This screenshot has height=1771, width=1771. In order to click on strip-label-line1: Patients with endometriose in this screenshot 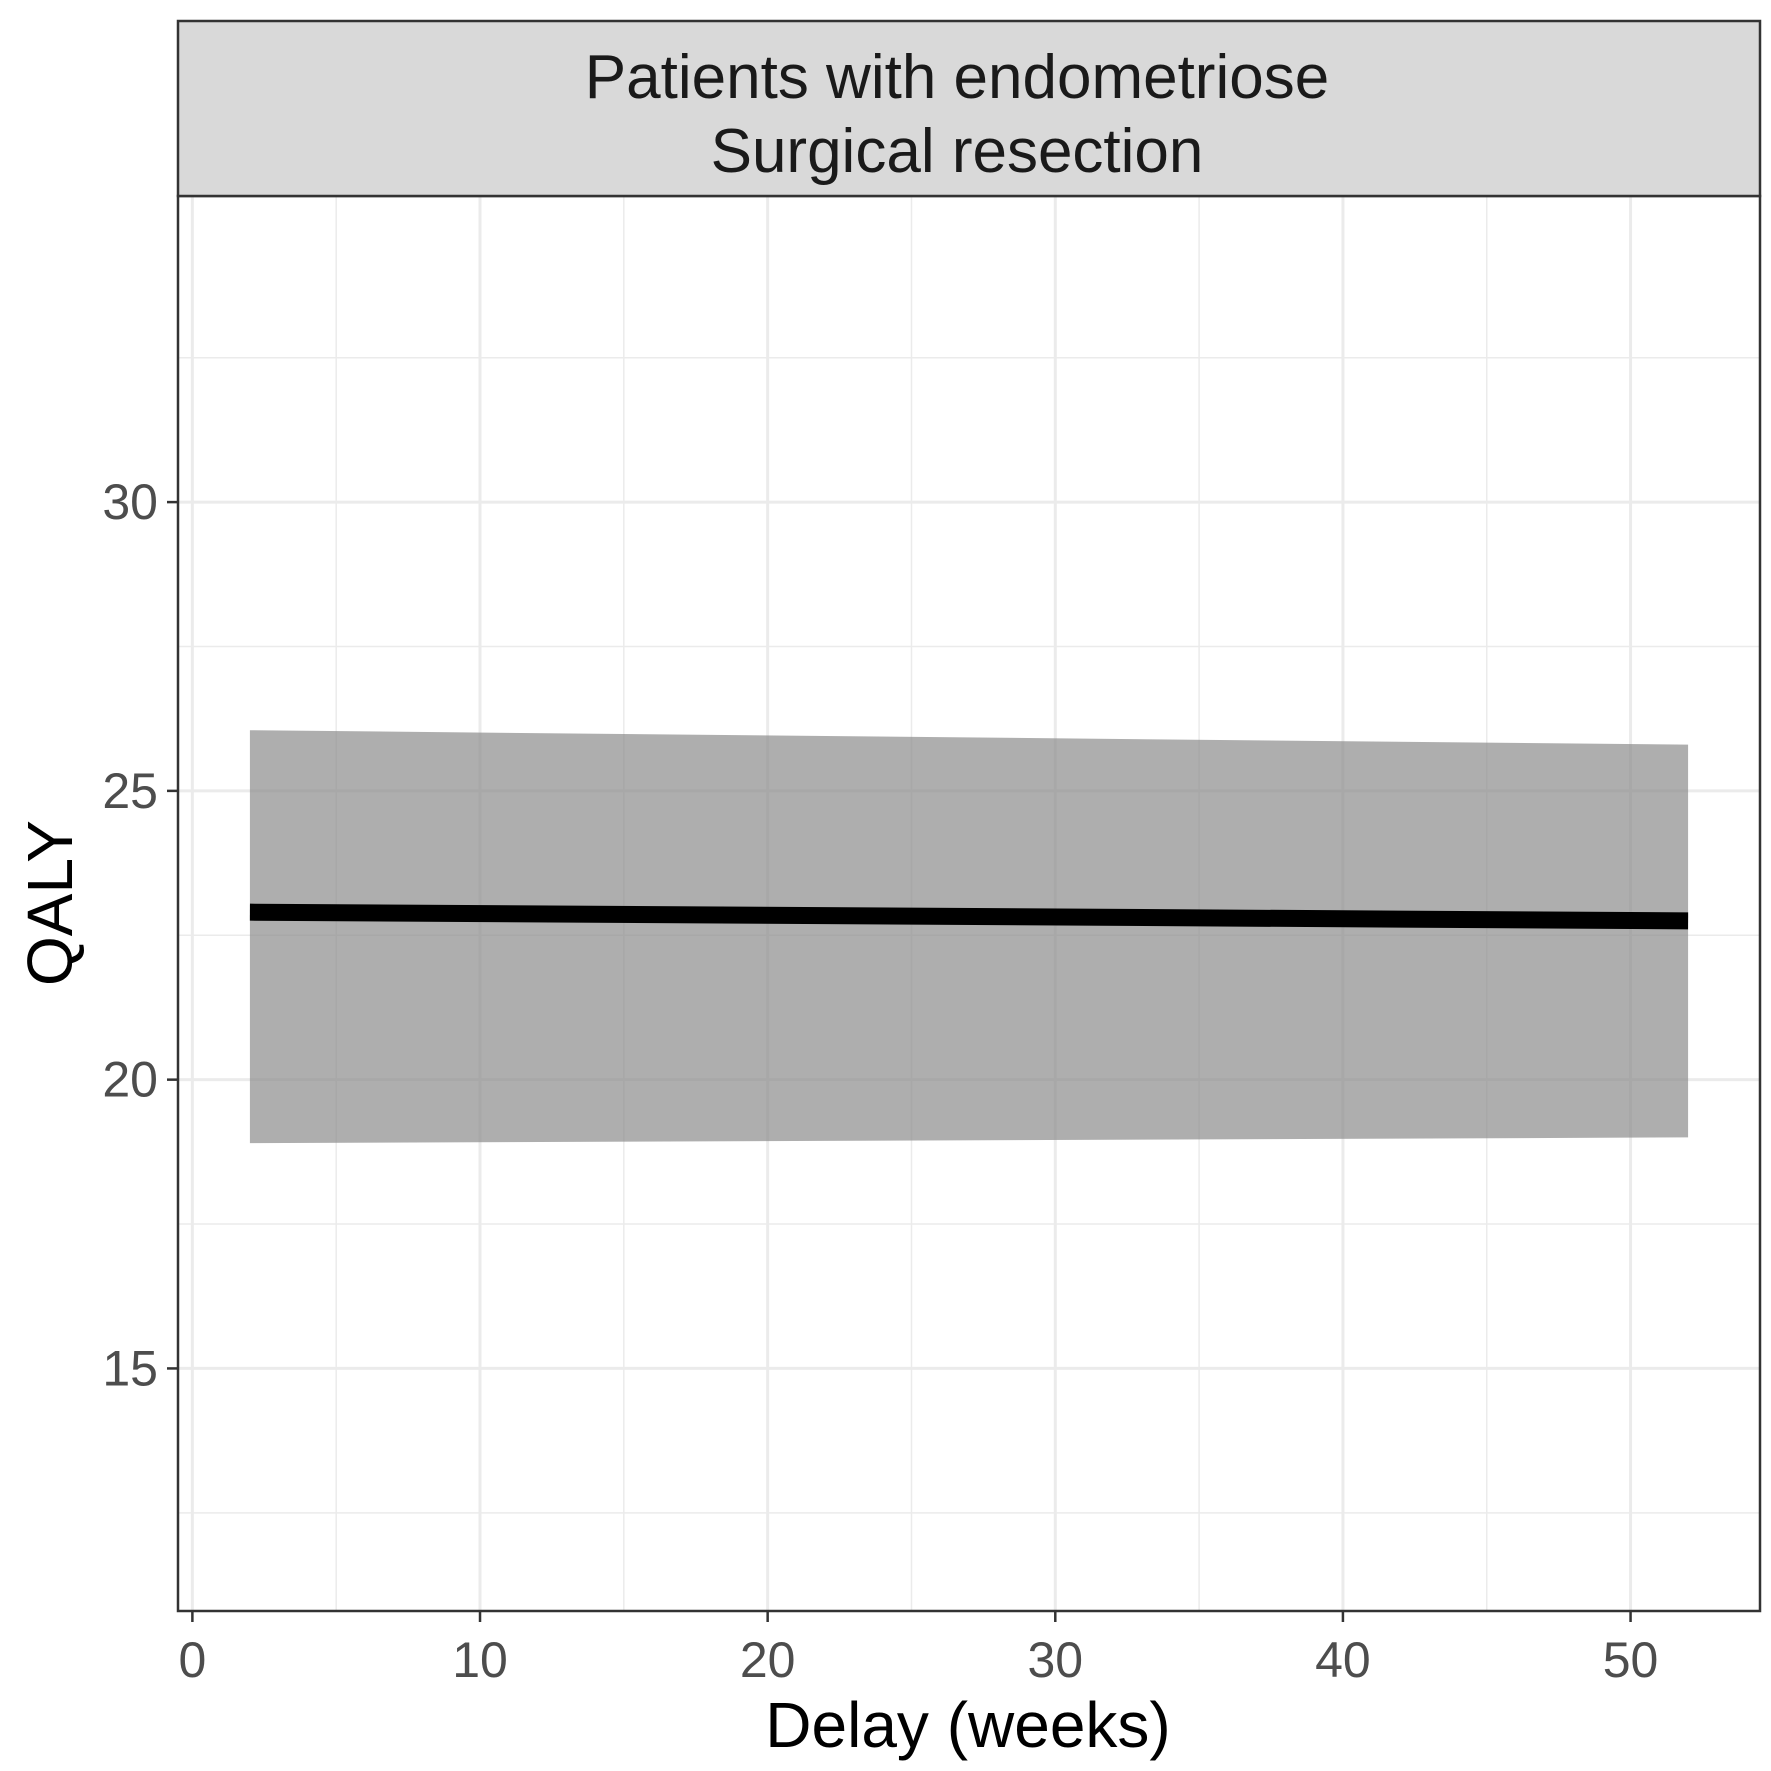, I will do `click(957, 77)`.